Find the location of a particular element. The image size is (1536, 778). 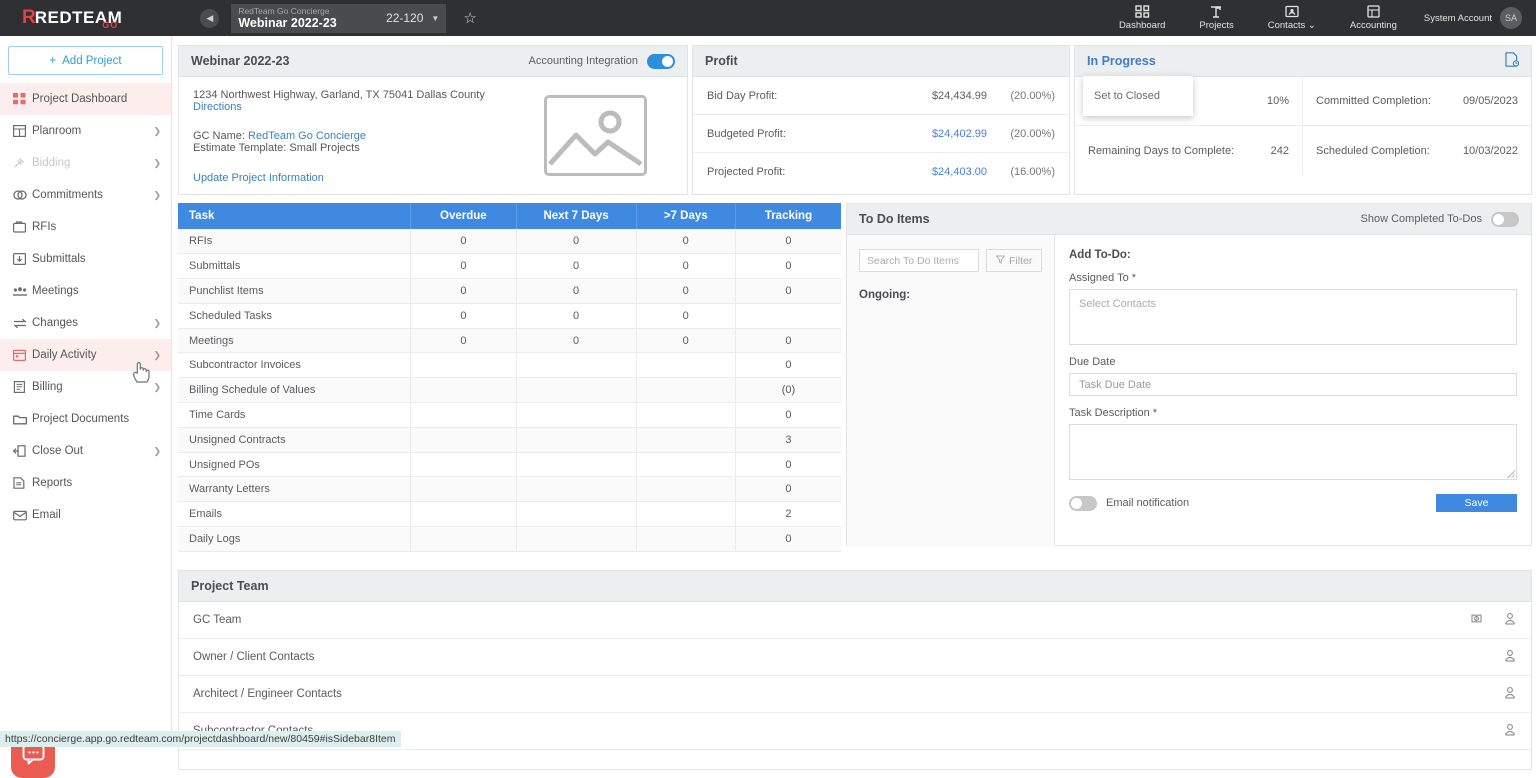

sidebar-item-meetings: Meetings is located at coordinates (85, 291).